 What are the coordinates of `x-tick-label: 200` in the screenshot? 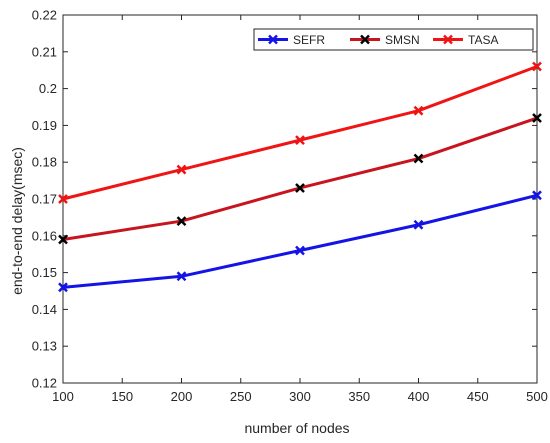 It's located at (182, 396).